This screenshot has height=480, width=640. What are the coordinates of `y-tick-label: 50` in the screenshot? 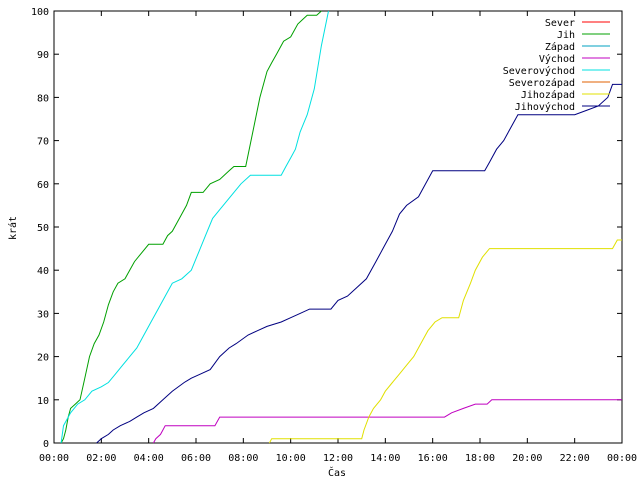 It's located at (43, 228).